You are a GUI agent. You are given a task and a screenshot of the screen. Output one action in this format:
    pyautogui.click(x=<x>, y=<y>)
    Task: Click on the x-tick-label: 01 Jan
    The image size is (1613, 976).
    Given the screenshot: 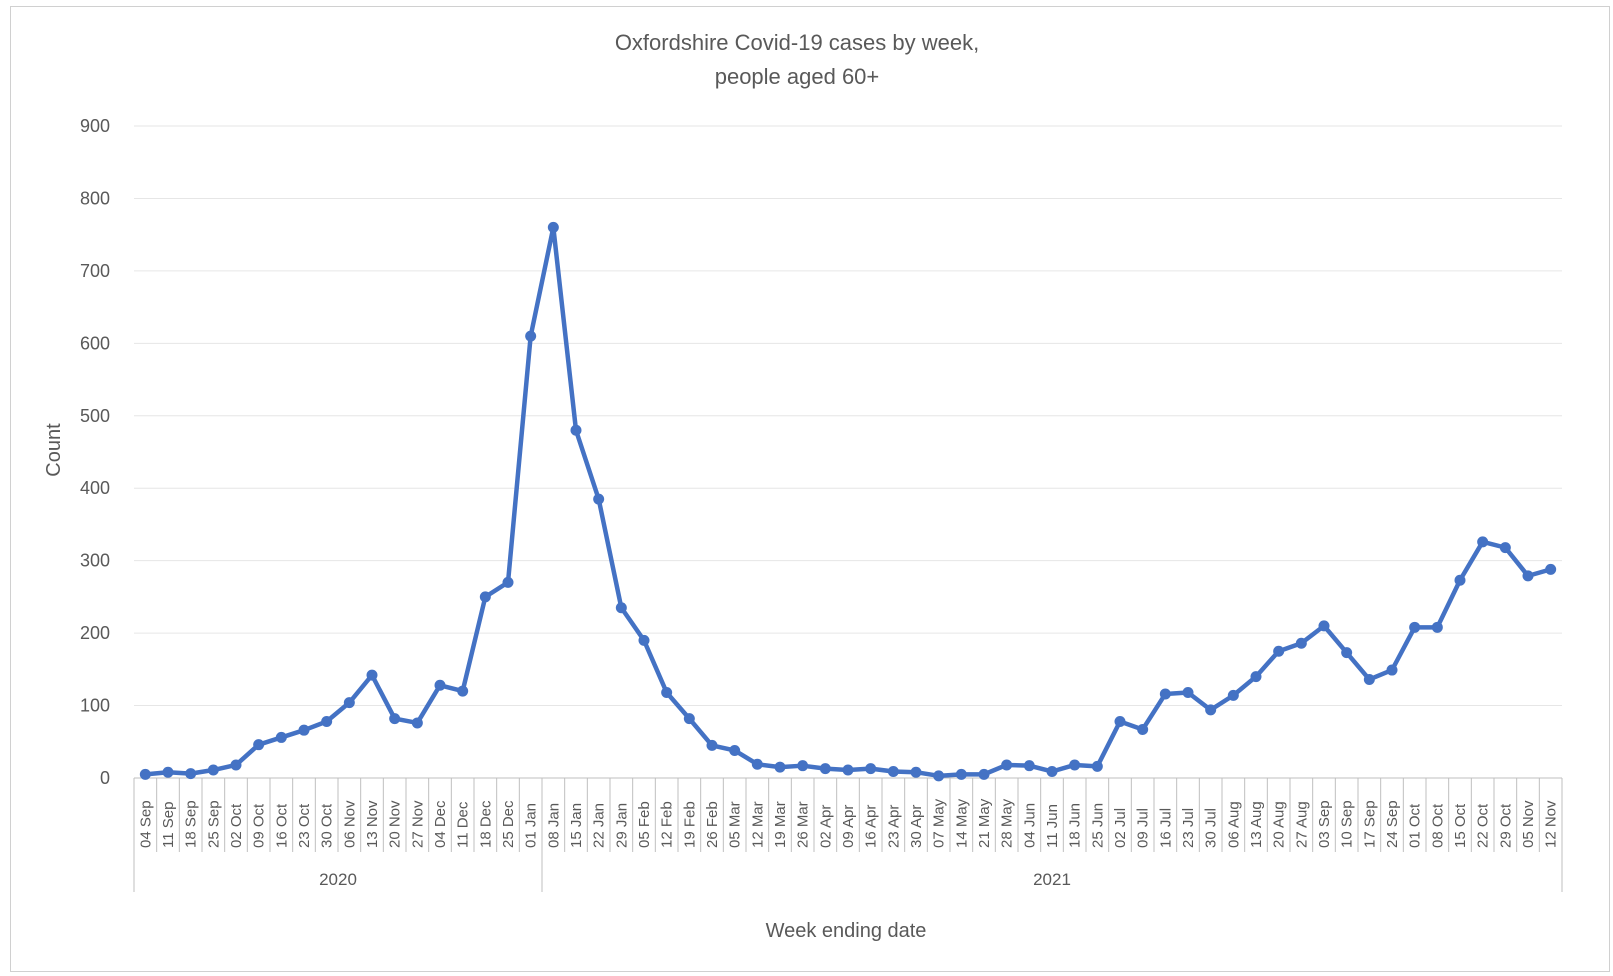 What is the action you would take?
    pyautogui.click(x=531, y=825)
    